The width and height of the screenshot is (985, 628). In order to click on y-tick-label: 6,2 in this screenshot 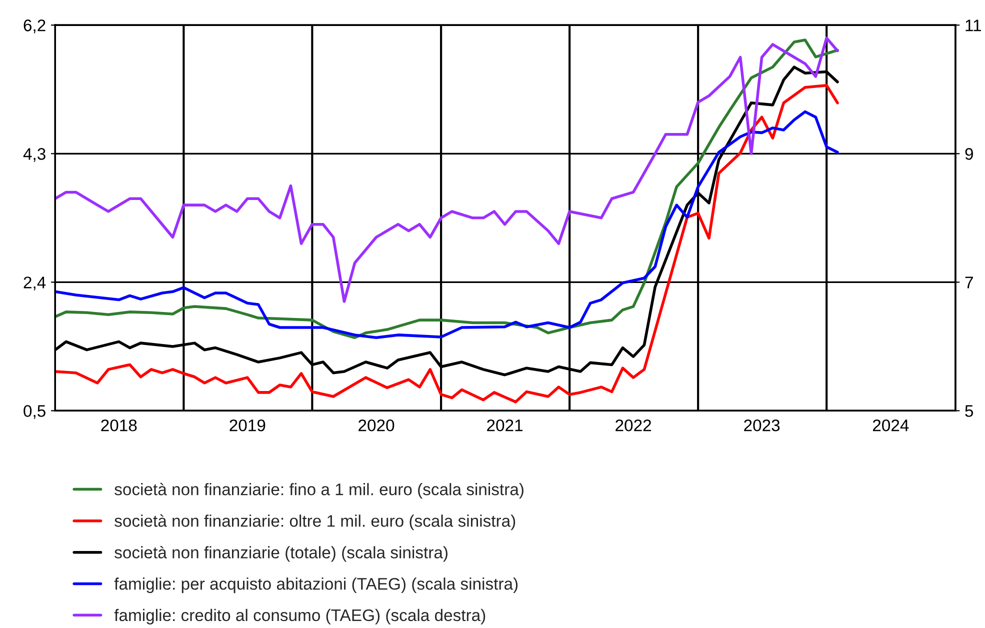, I will do `click(35, 27)`.